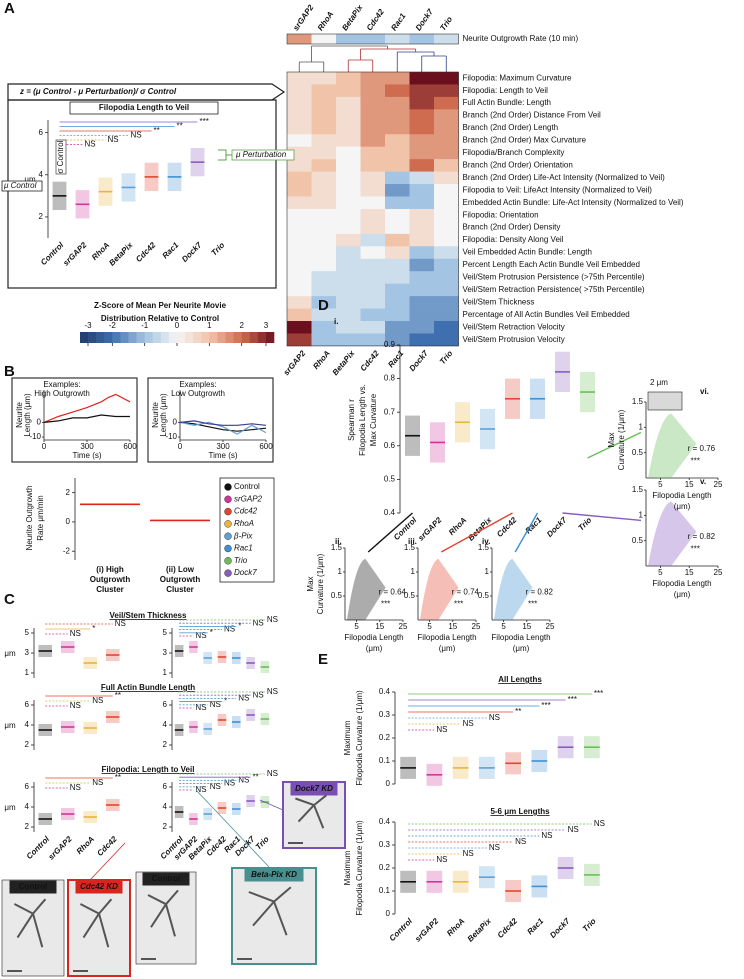  I want to click on y-tick-label: 0.2, so click(385, 737).